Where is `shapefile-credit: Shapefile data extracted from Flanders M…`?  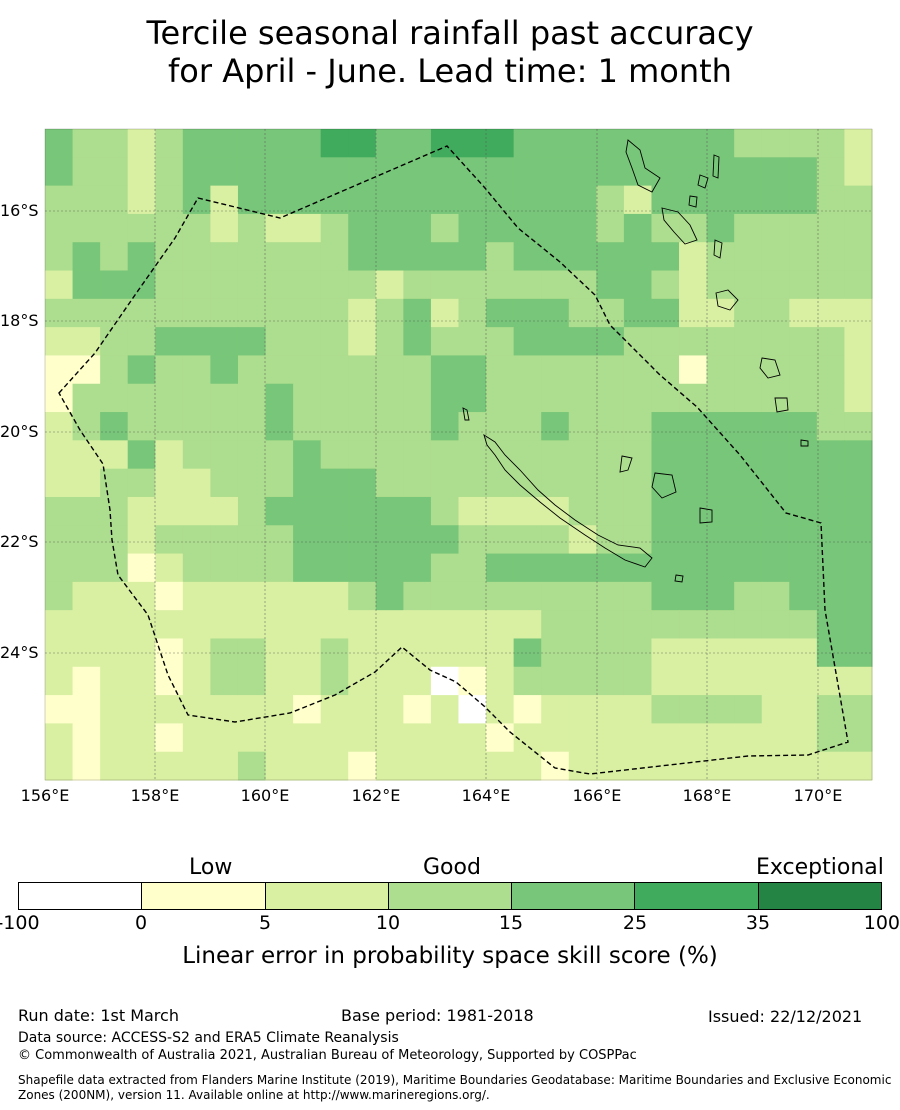
shapefile-credit: Shapefile data extracted from Flanders M… is located at coordinates (455, 1087).